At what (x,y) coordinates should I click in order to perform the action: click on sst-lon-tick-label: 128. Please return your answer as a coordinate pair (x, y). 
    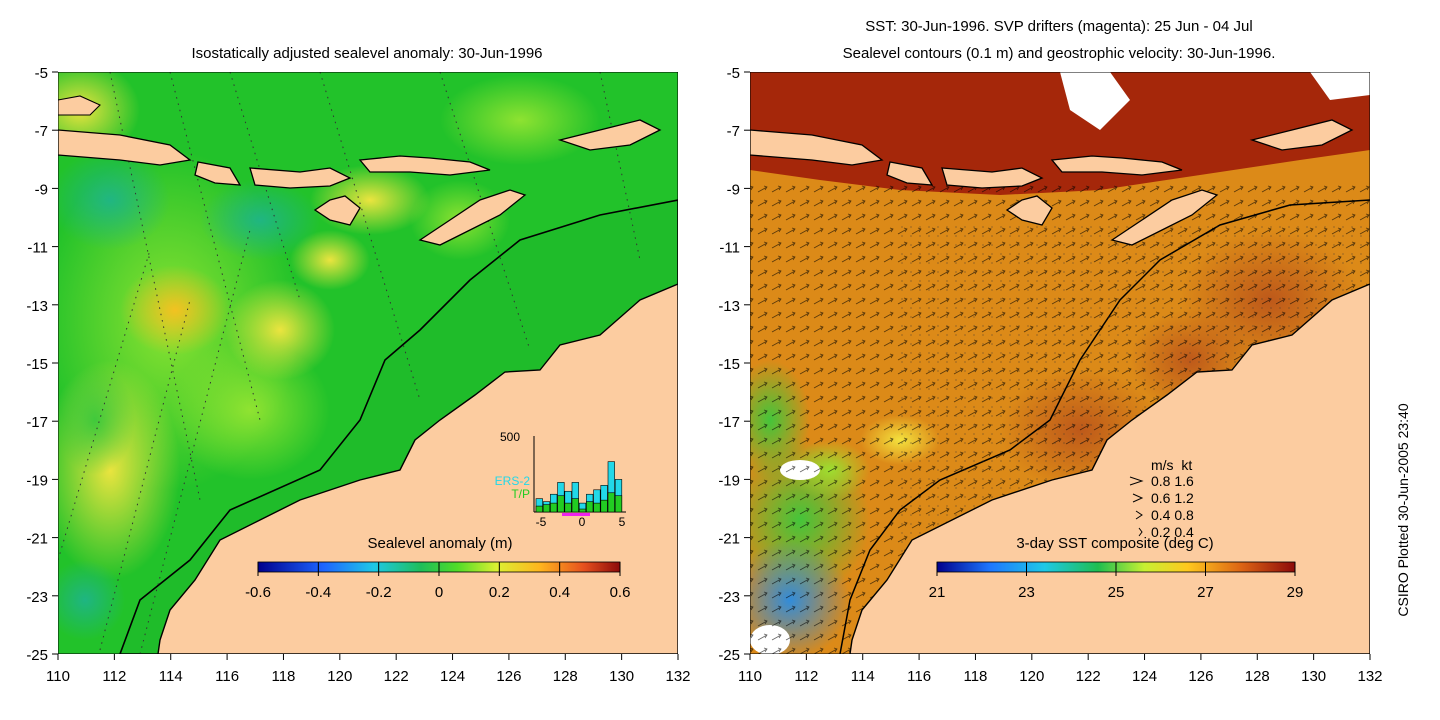
    Looking at the image, I should click on (1257, 676).